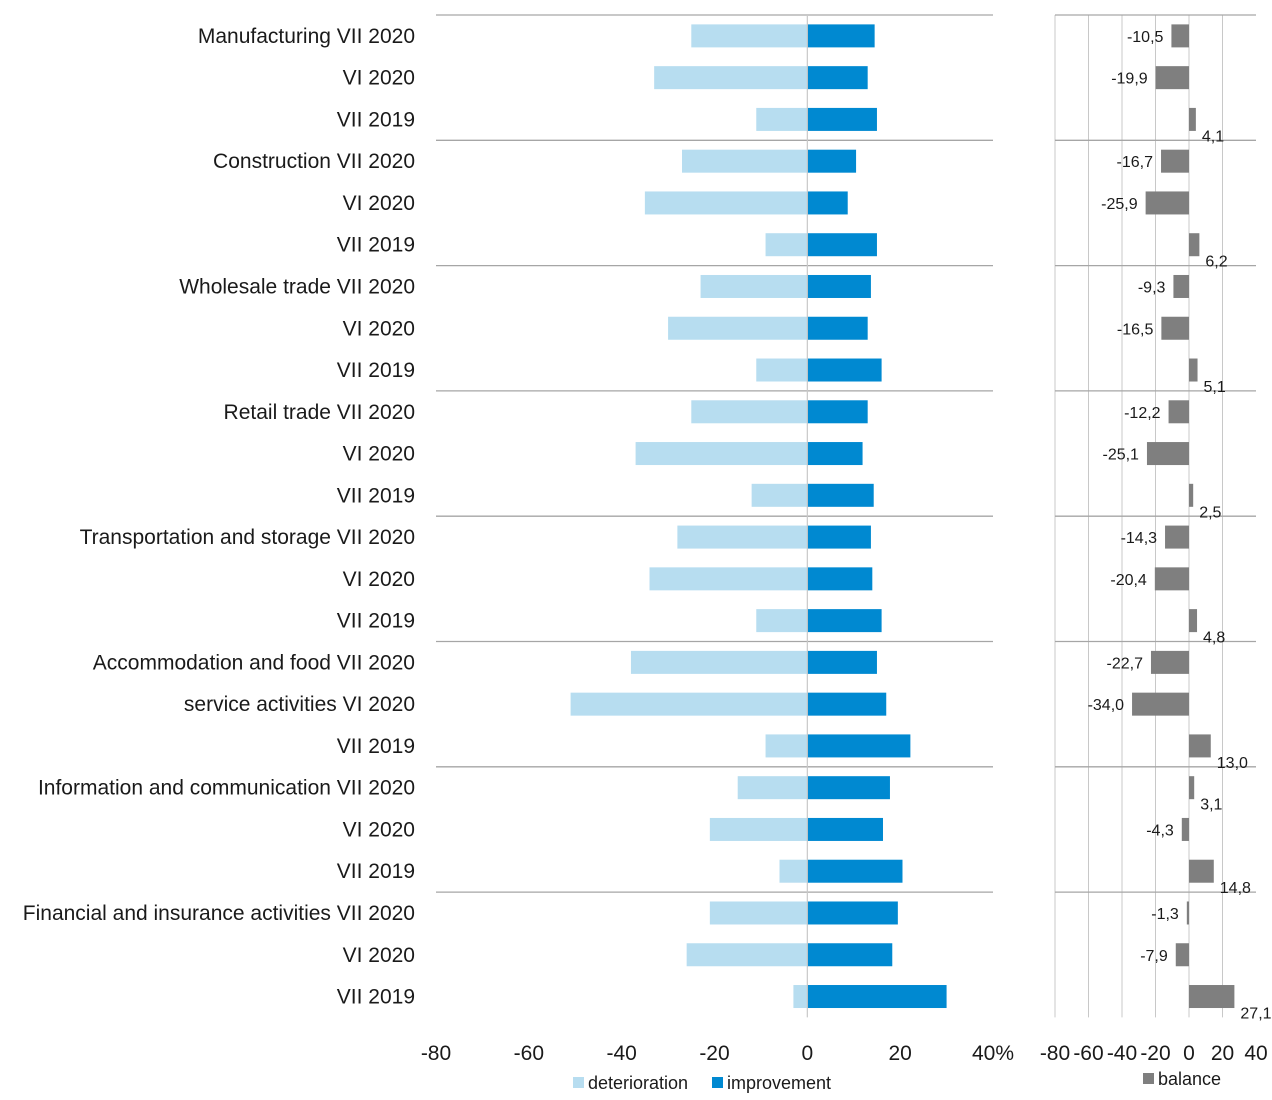 The image size is (1272, 1100). I want to click on balance-value-label: -20,4, so click(1128, 580).